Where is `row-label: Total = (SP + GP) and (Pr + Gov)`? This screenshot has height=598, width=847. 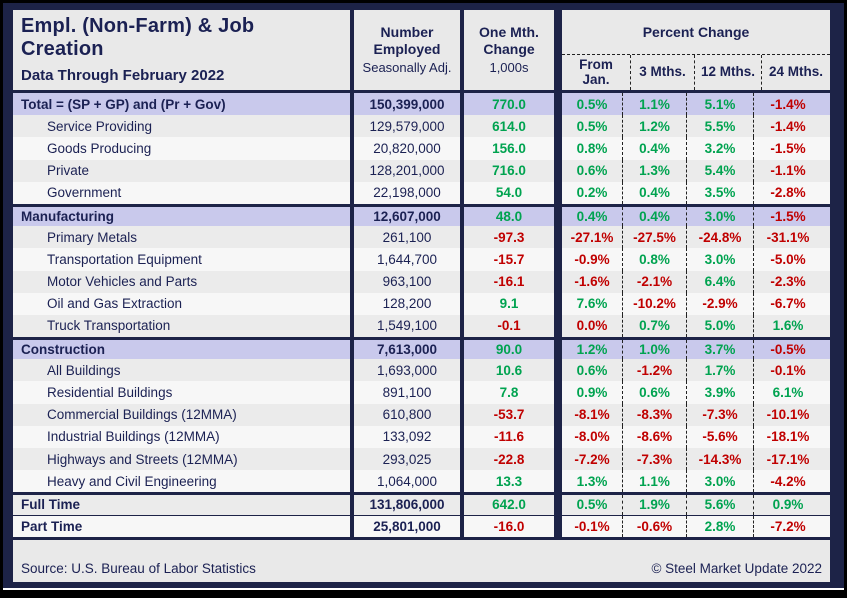
row-label: Total = (SP + GP) and (Pr + Gov) is located at coordinates (123, 104).